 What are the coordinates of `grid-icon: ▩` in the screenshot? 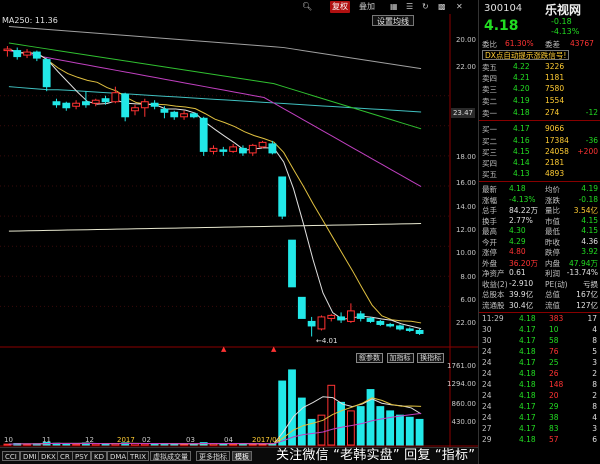 It's located at (442, 6).